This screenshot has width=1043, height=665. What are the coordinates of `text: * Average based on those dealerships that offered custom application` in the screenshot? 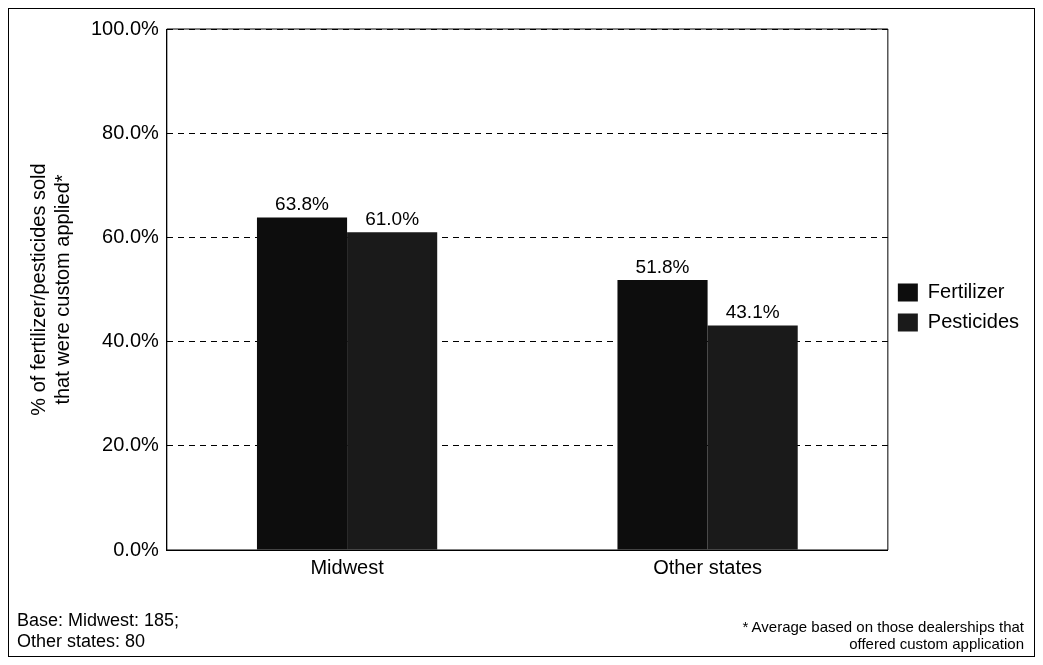 It's located at (883, 635).